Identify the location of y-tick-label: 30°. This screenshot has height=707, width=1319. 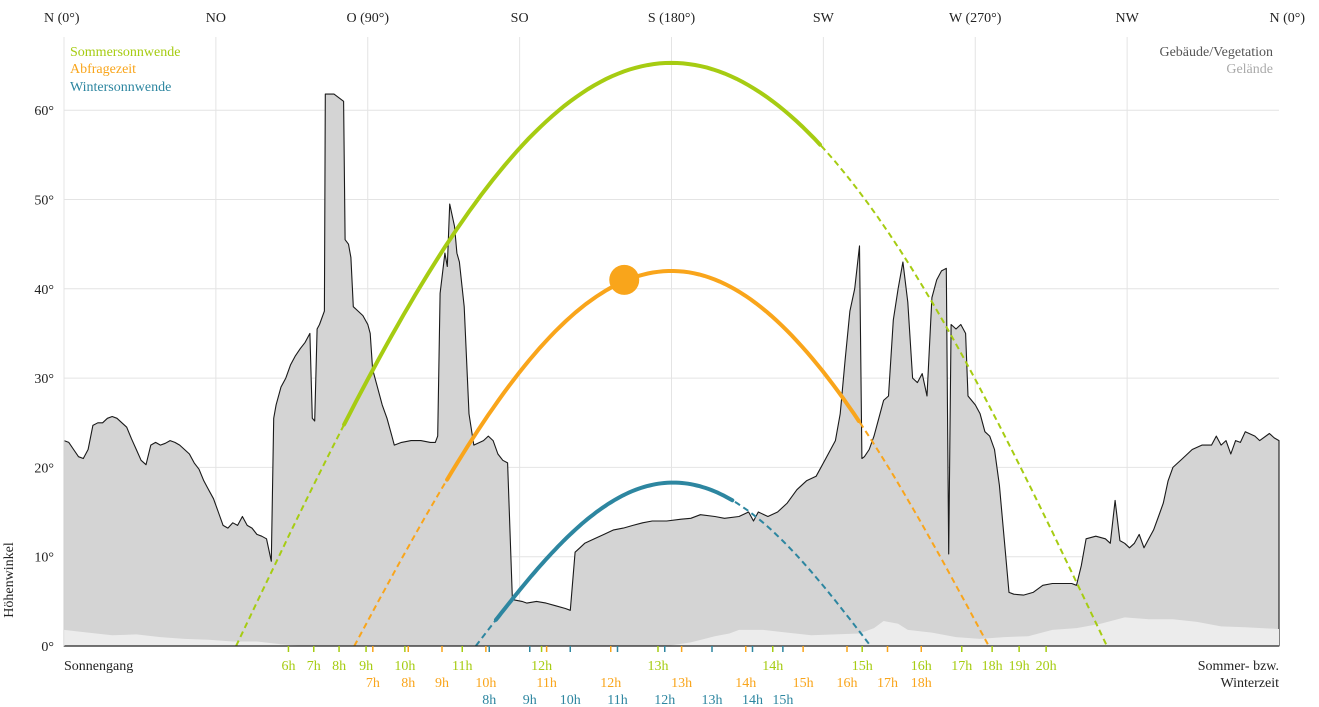
(44, 379).